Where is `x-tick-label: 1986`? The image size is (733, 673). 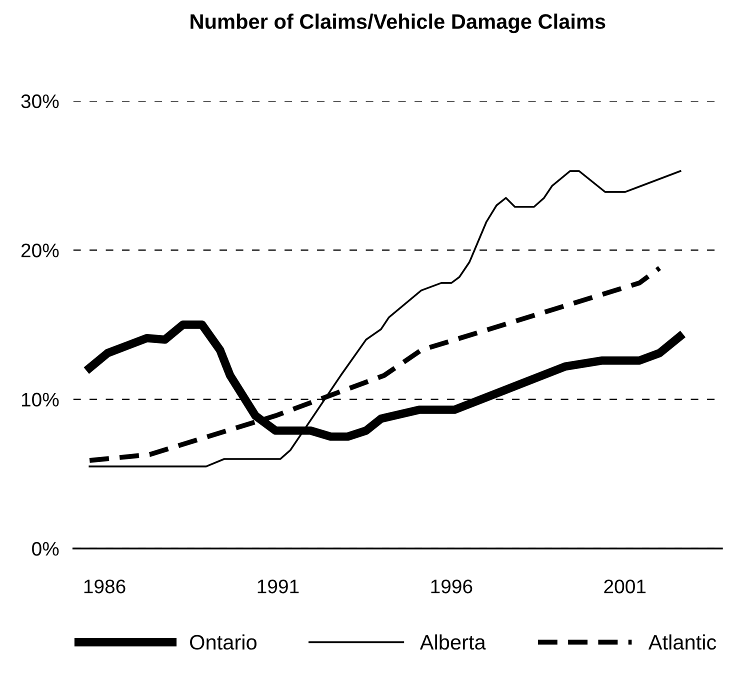
x-tick-label: 1986 is located at coordinates (105, 587).